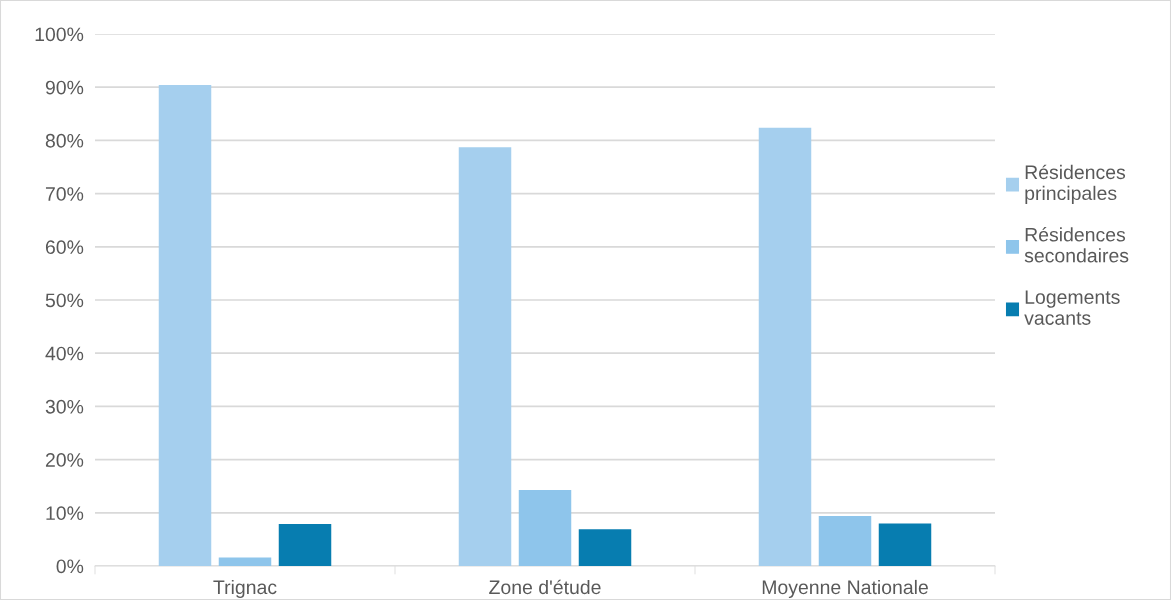 This screenshot has height=600, width=1171. Describe the element at coordinates (64, 140) in the screenshot. I see `y-tick-label: 80%` at that location.